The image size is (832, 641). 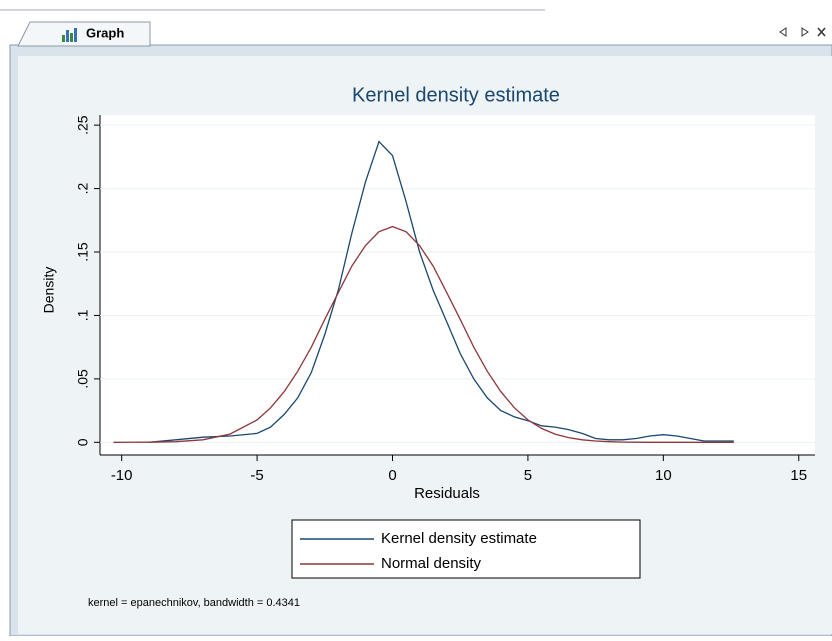 I want to click on tab-label: Graph, so click(x=105, y=32).